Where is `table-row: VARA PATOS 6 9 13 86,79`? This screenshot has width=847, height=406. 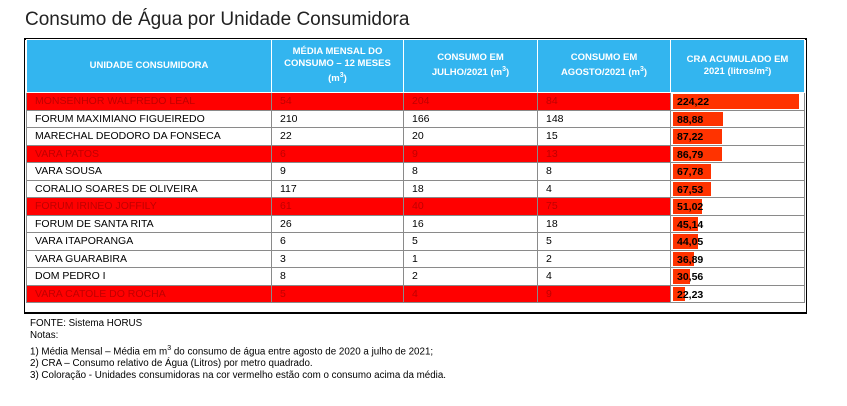
table-row: VARA PATOS 6 9 13 86,79 is located at coordinates (415, 153).